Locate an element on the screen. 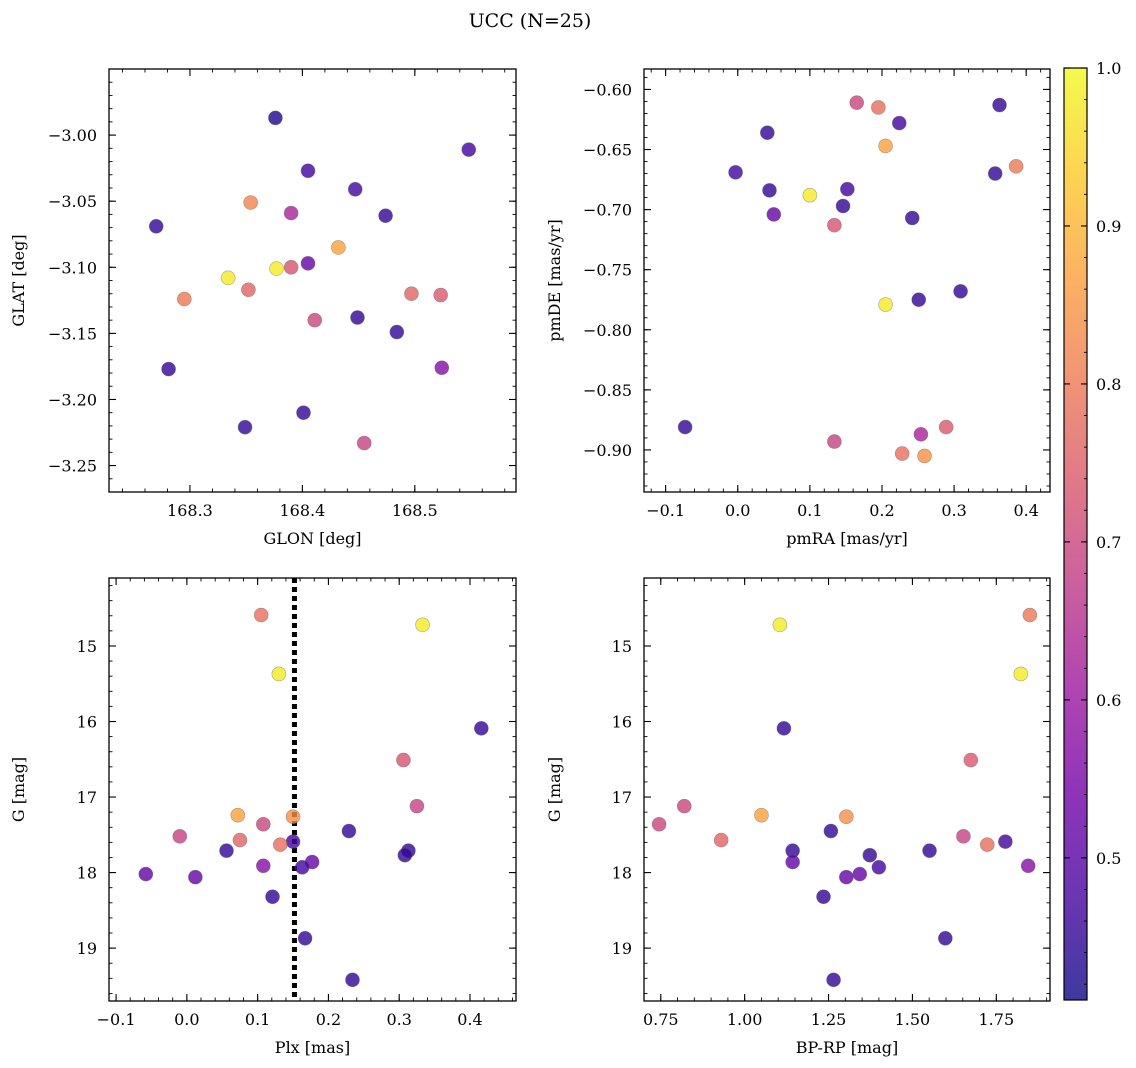 This screenshot has height=1068, width=1136. colorbar-tick-label: 0.5 is located at coordinates (1108, 858).